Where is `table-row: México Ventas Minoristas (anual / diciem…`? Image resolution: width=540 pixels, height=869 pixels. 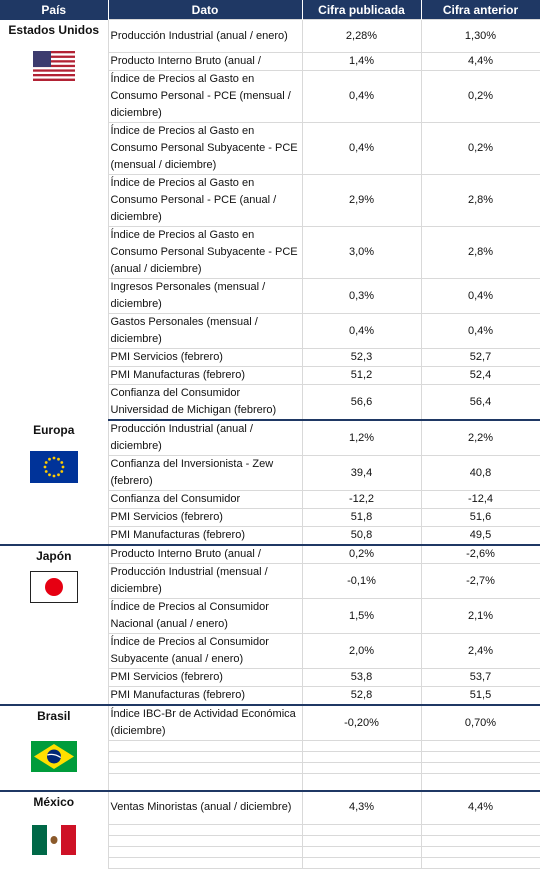 table-row: México Ventas Minoristas (anual / diciem… is located at coordinates (270, 829).